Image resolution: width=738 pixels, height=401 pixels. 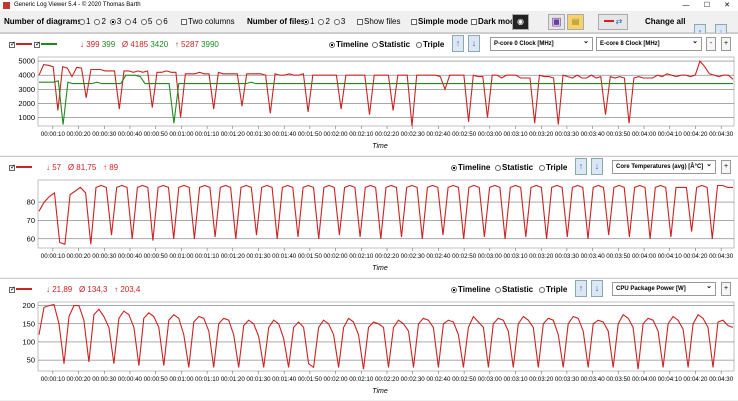 I want to click on diagrams-radio-5: 5, so click(x=146, y=21).